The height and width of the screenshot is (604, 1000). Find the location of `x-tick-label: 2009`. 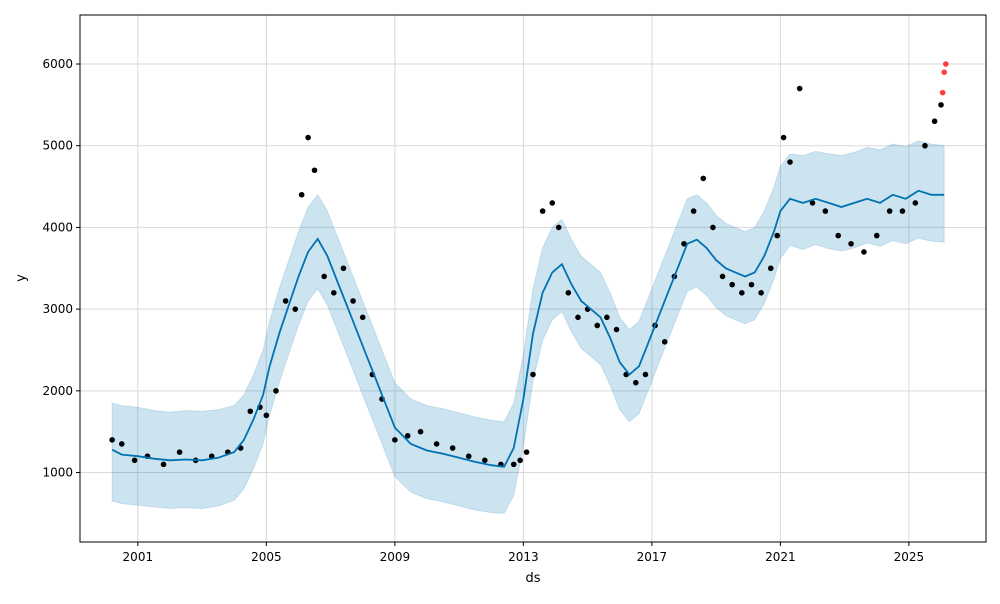

x-tick-label: 2009 is located at coordinates (395, 557).